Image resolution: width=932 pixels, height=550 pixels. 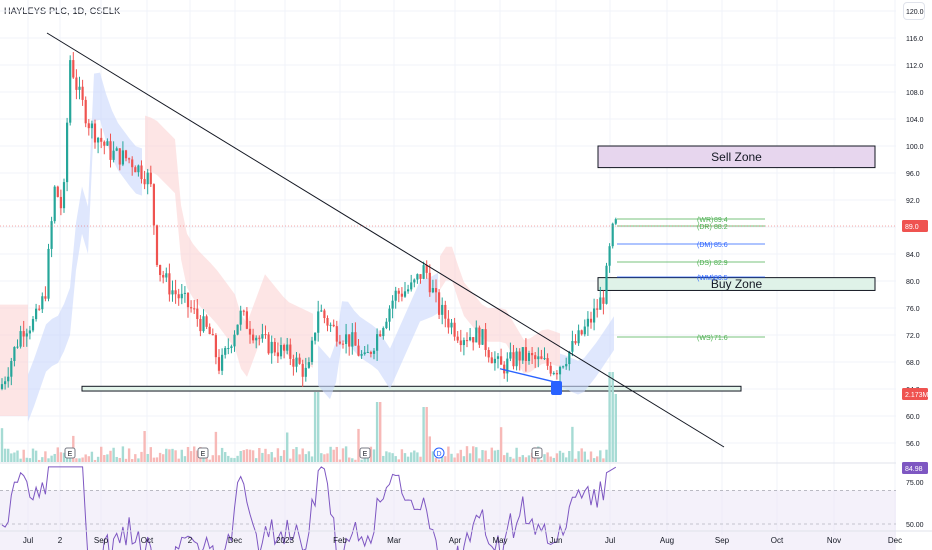 I want to click on earnings-marker-icon, so click(x=365, y=453).